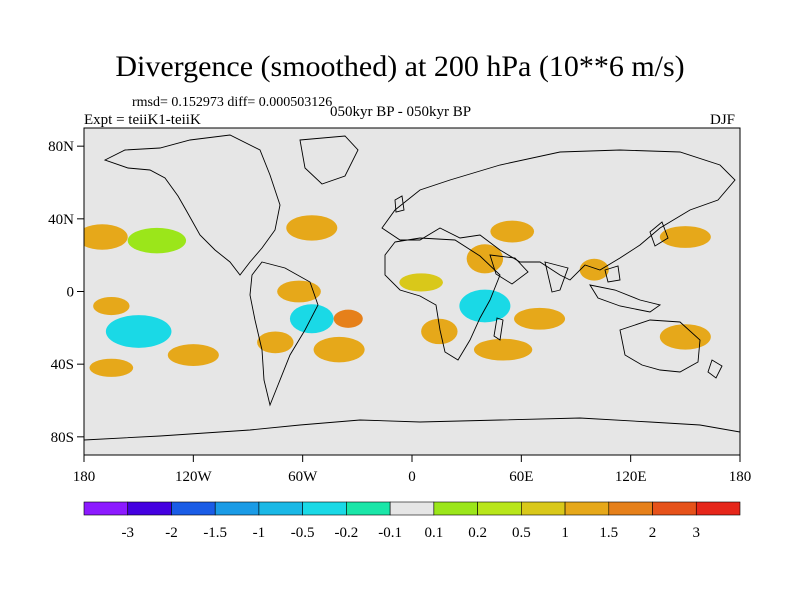 The image size is (800, 600). Describe the element at coordinates (608, 533) in the screenshot. I see `colorbar-label: 1.5` at that location.